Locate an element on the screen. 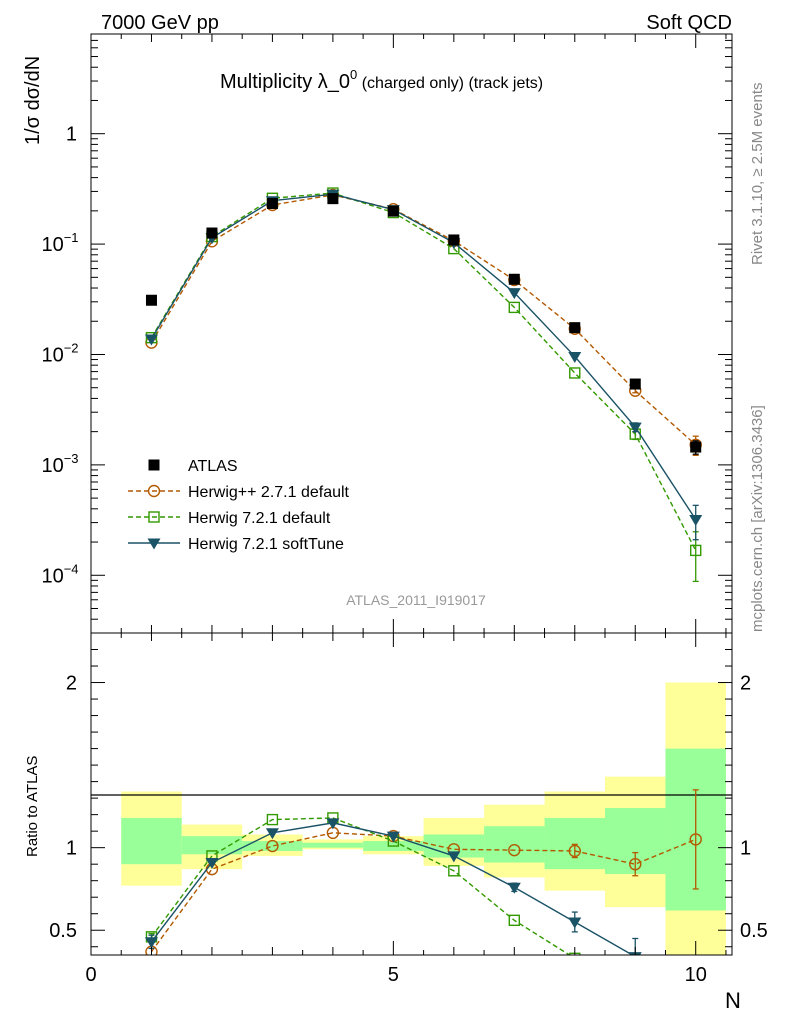 The height and width of the screenshot is (1024, 786). ratio-y-tick-label-right: 0.5 is located at coordinates (754, 931).